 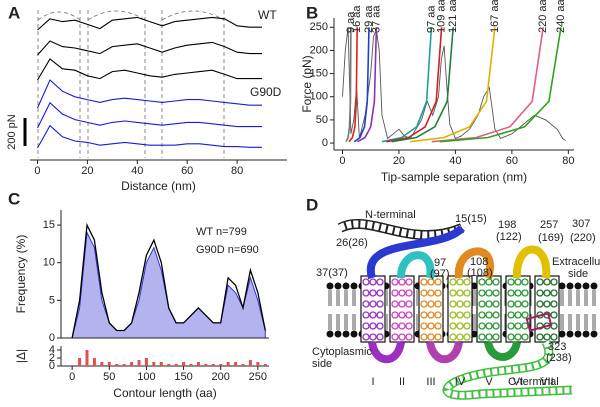 I want to click on x-tick-label: 250, so click(x=258, y=377).